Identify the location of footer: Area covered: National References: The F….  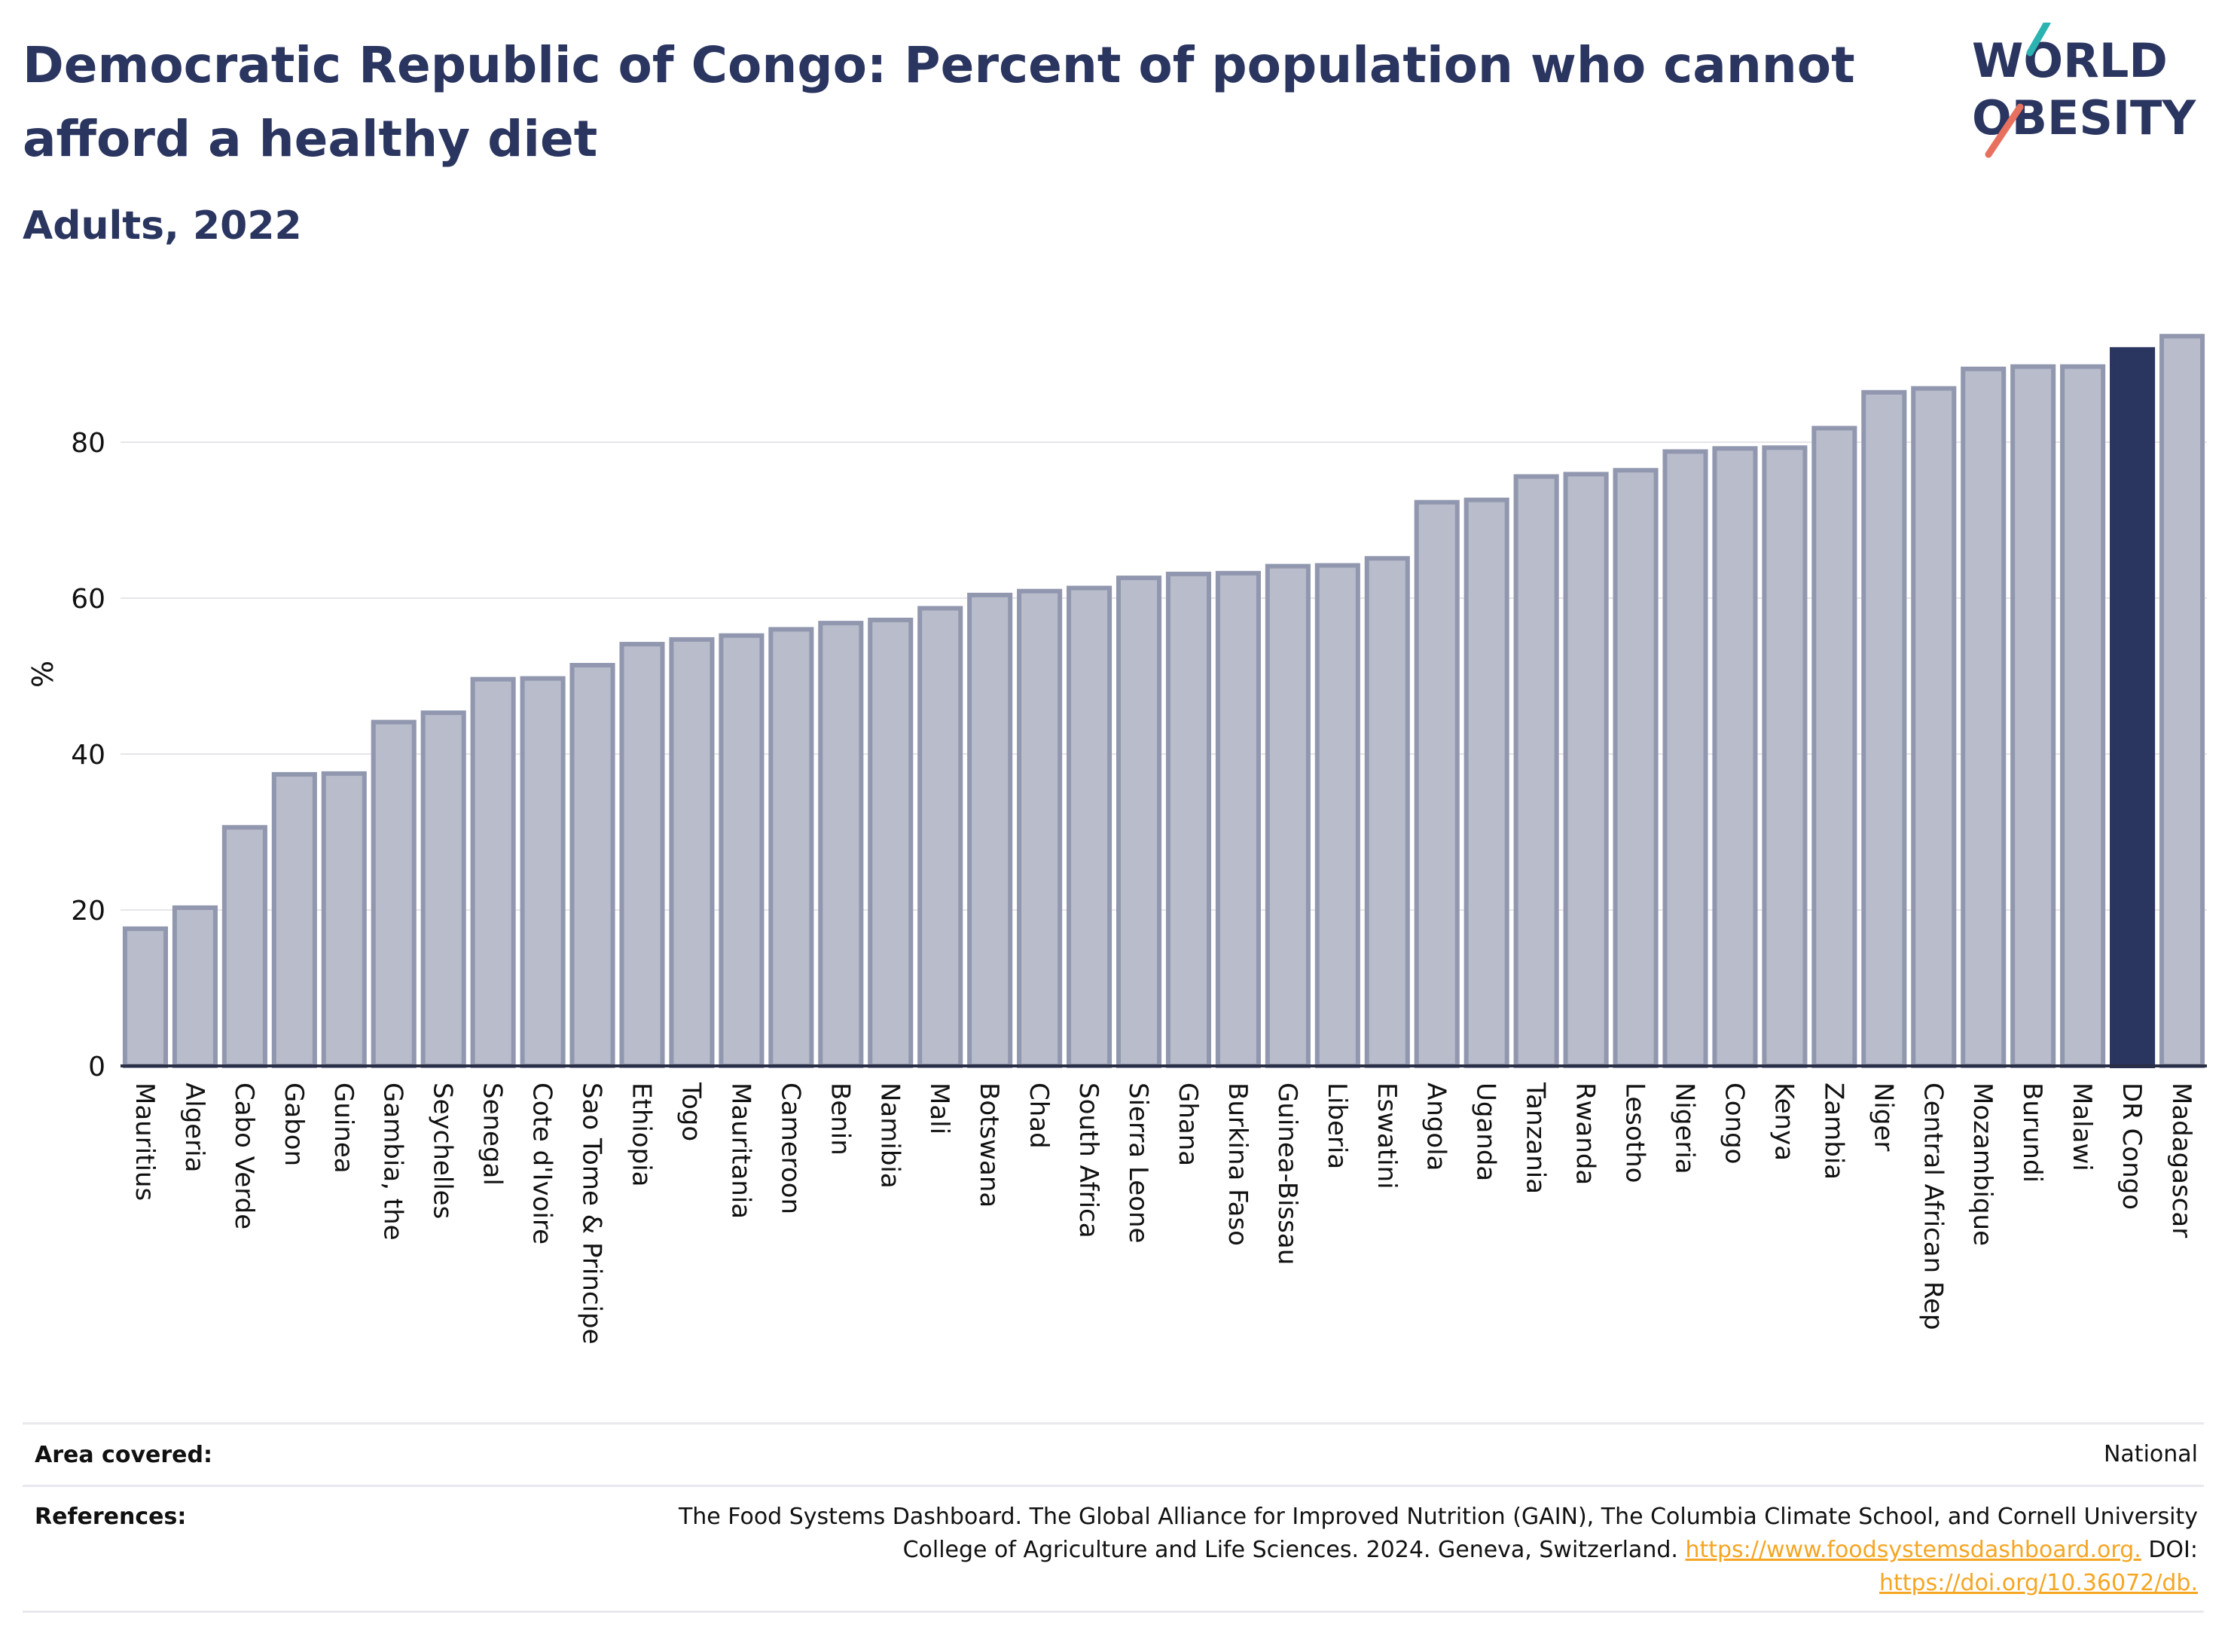
(1113, 1517).